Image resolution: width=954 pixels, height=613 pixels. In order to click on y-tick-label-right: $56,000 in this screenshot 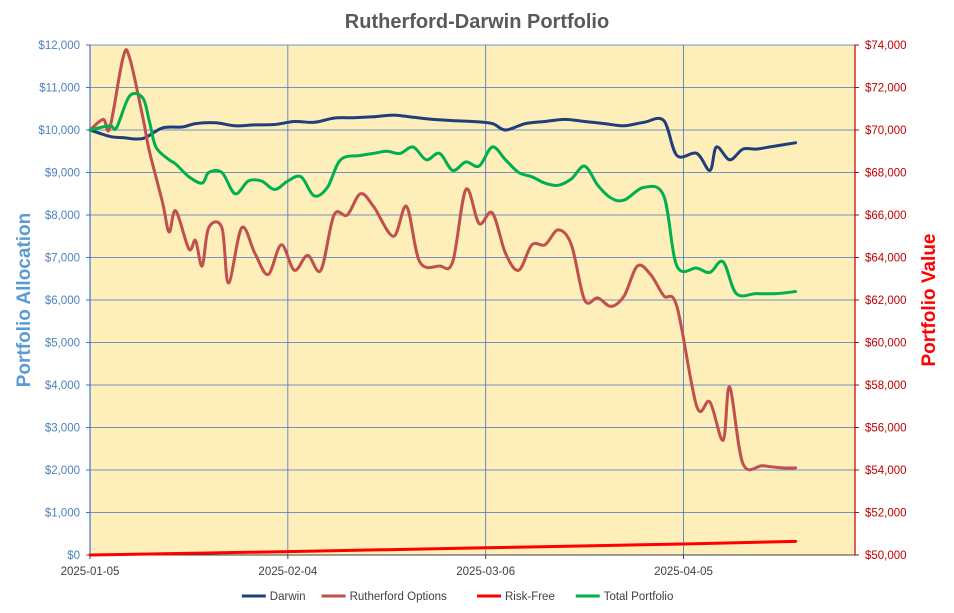, I will do `click(886, 429)`.